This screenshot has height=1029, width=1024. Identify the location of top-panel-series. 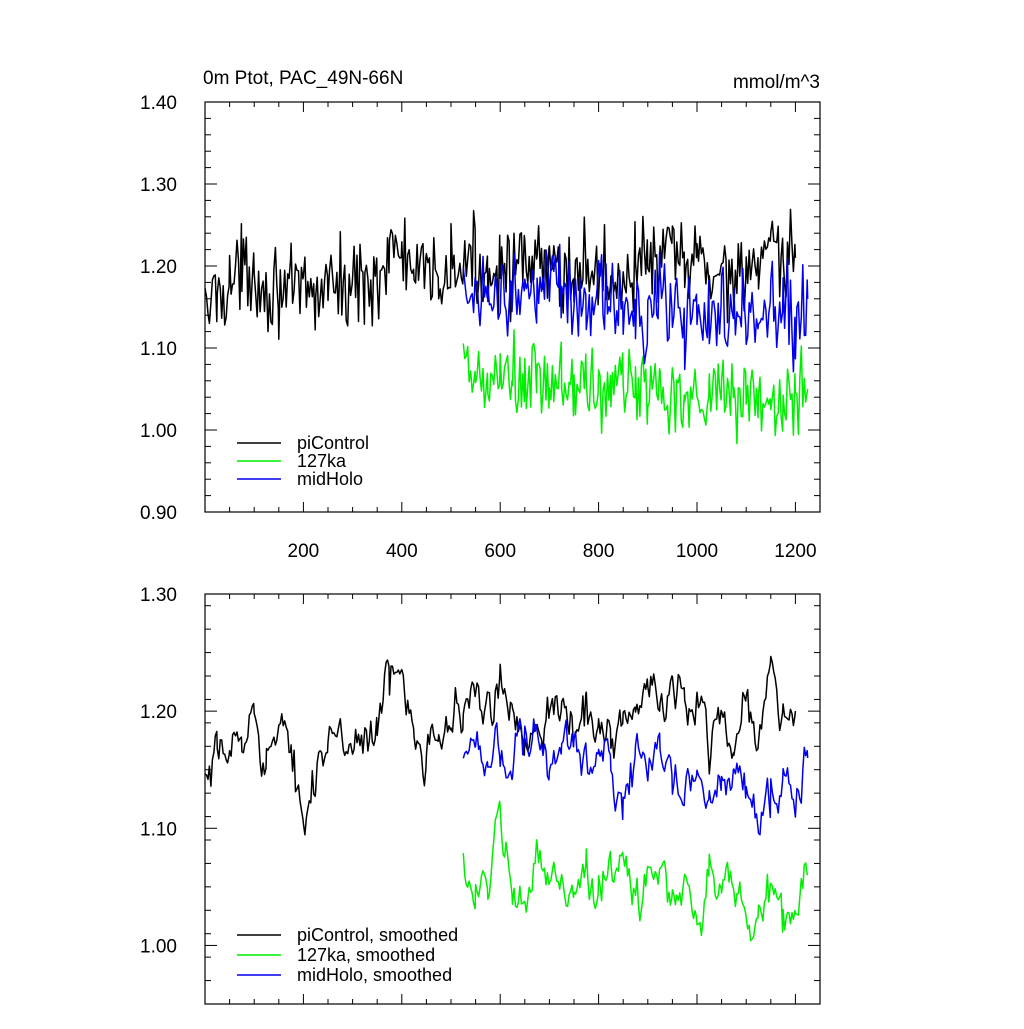
(506, 326).